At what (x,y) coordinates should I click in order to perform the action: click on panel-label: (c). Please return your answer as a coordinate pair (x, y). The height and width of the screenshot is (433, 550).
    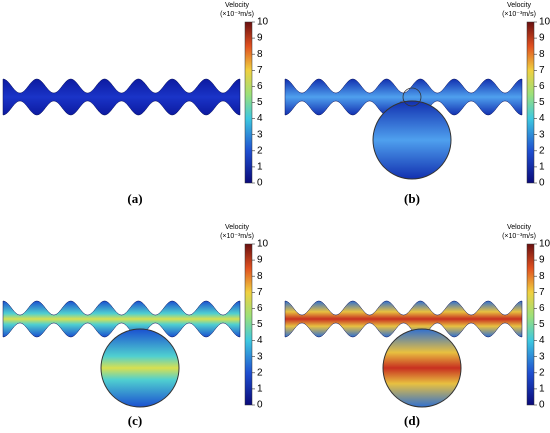
    Looking at the image, I should click on (135, 420).